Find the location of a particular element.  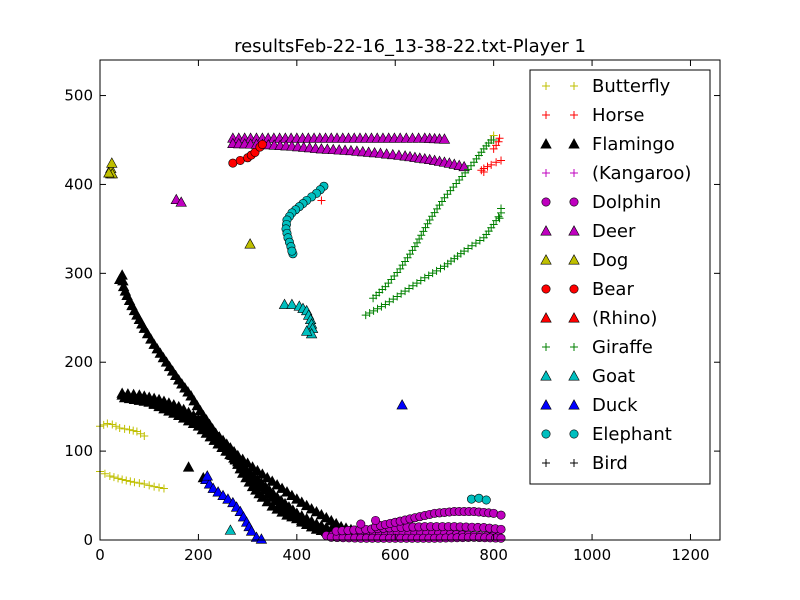

series-elephant is located at coordinates (386, 343).